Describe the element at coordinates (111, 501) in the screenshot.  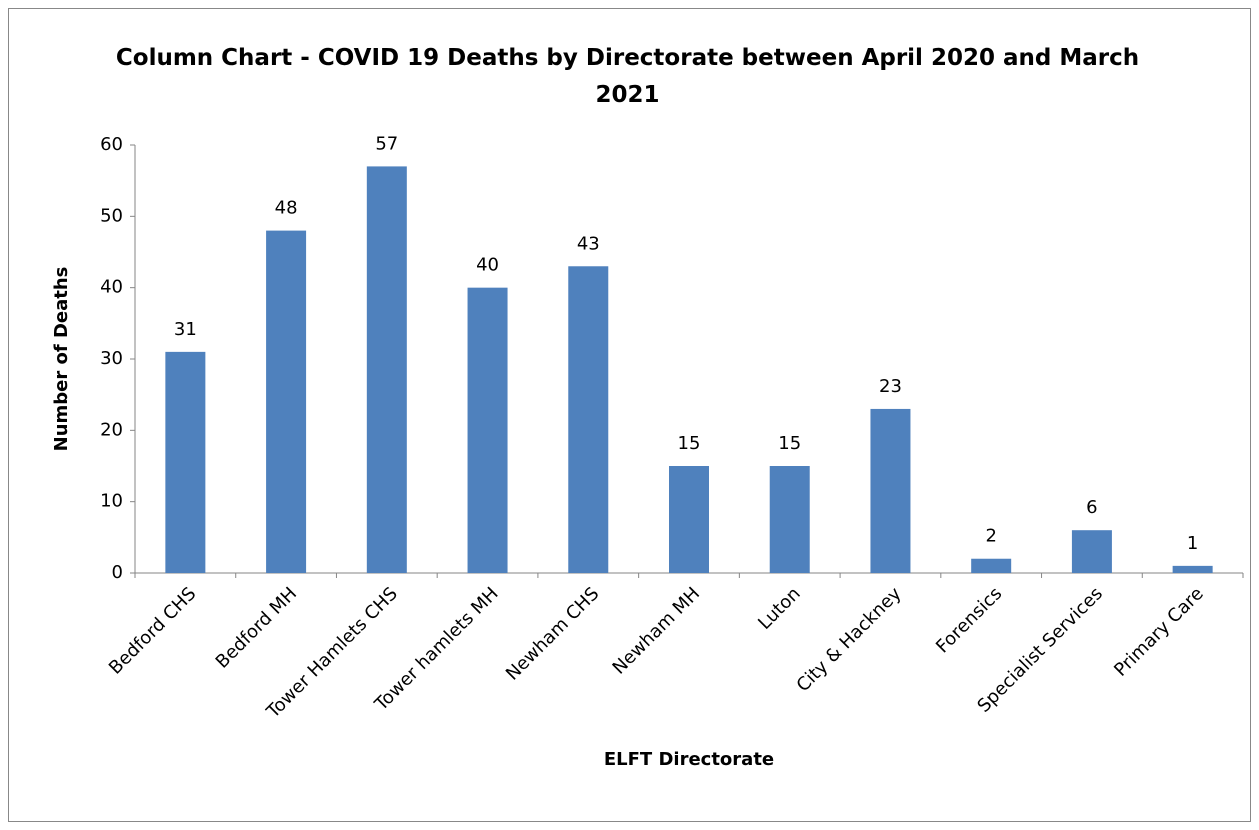
I see `y-tick-label: 10` at that location.